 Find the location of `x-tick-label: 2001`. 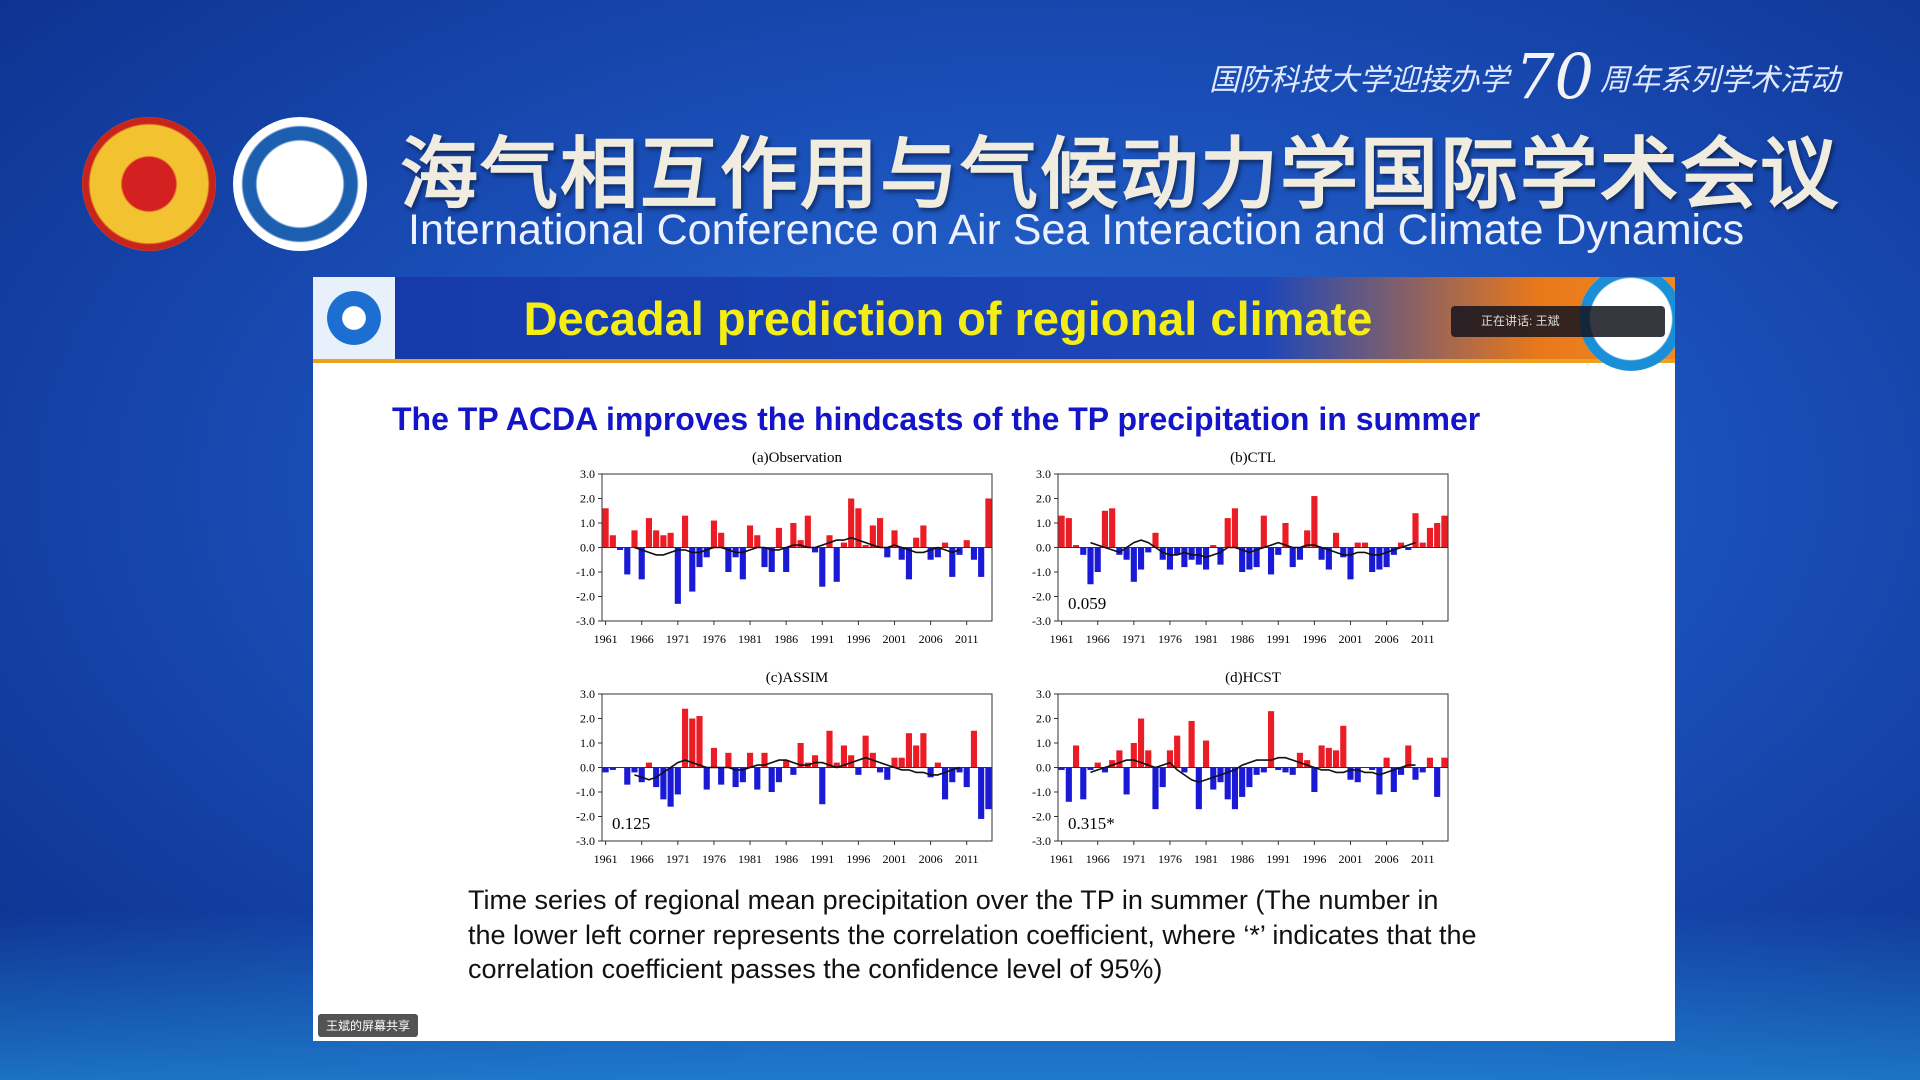

x-tick-label: 2001 is located at coordinates (1351, 859).